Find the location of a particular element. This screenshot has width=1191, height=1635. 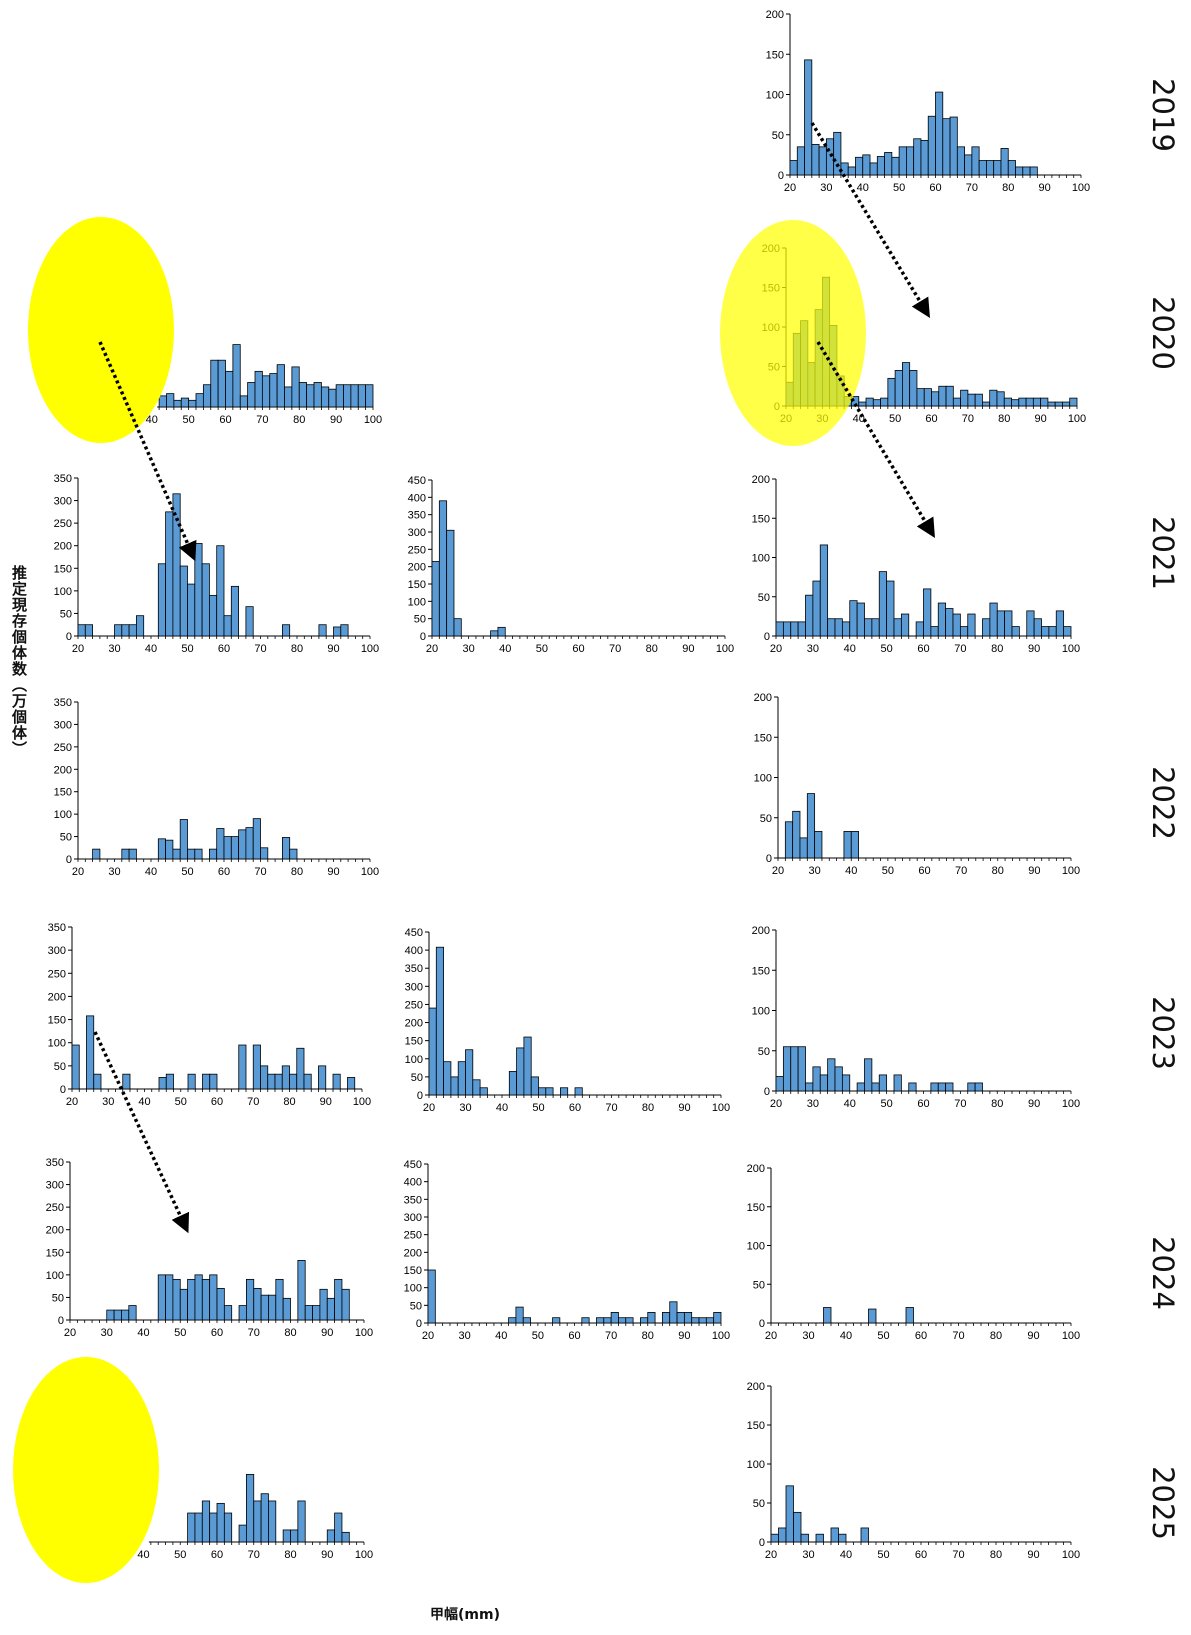

histogram-2024-col3: 0 50 100 150 200 20 30 40 50 60 70 80 90 100 is located at coordinates (914, 1252).